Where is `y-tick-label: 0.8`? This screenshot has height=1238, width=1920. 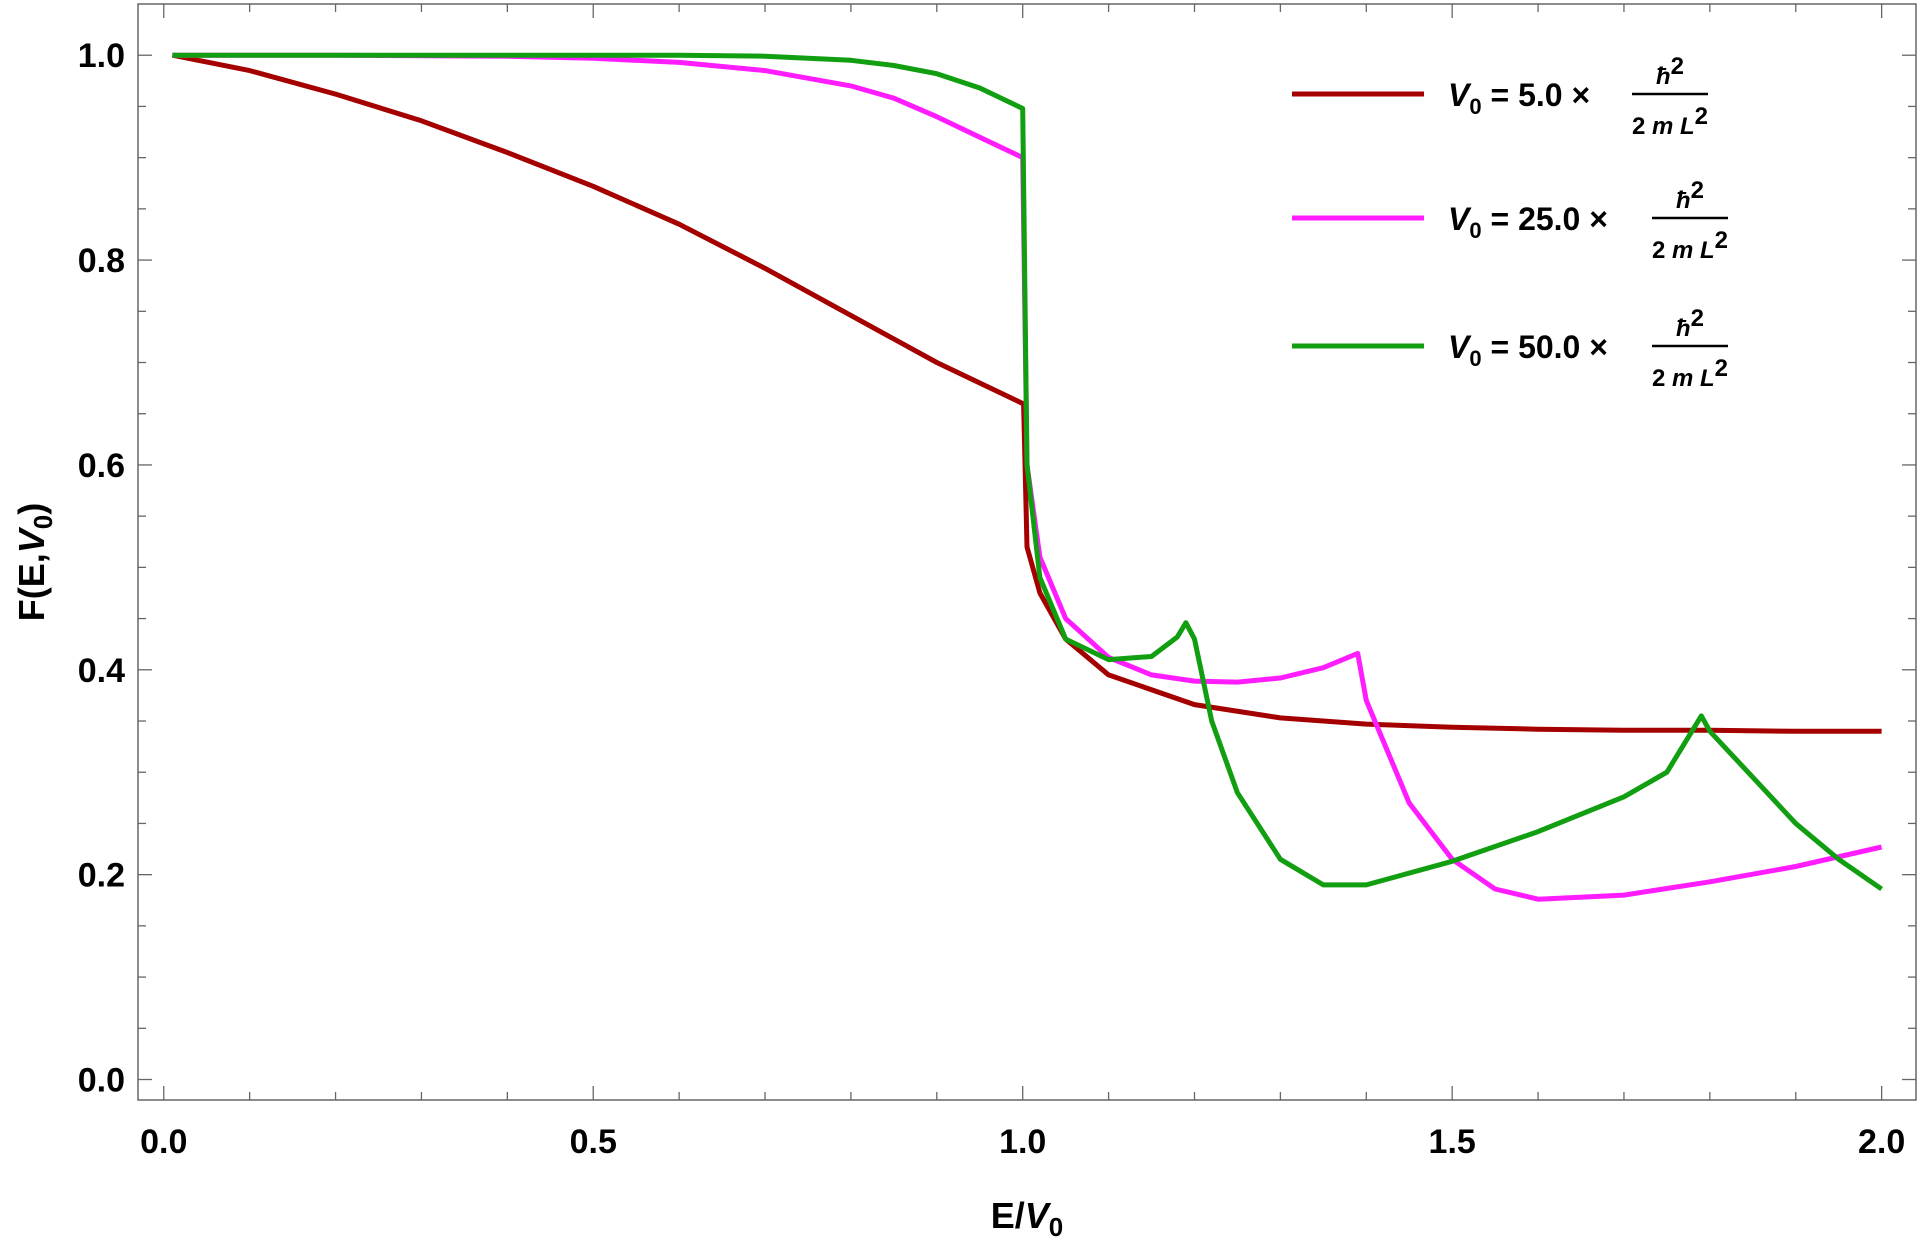
y-tick-label: 0.8 is located at coordinates (101, 261).